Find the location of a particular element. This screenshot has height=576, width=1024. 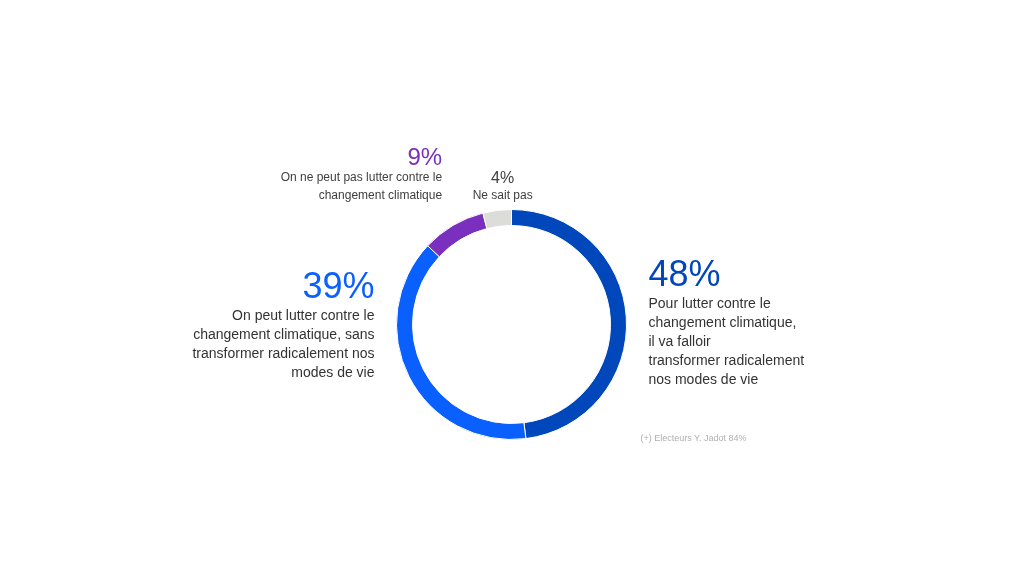

slice-label: Pour lutter contre le changement climatique, il va falloir transformer radicalement nos modes de vie is located at coordinates (726, 341).